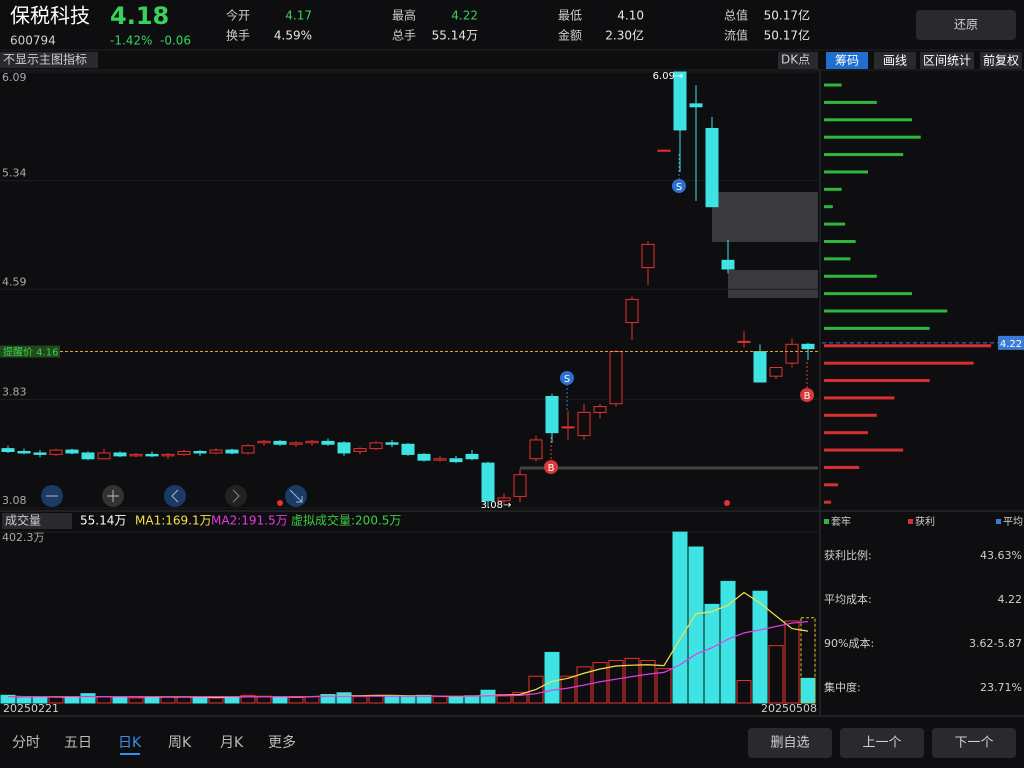  I want to click on stat-label: 今开, so click(238, 15).